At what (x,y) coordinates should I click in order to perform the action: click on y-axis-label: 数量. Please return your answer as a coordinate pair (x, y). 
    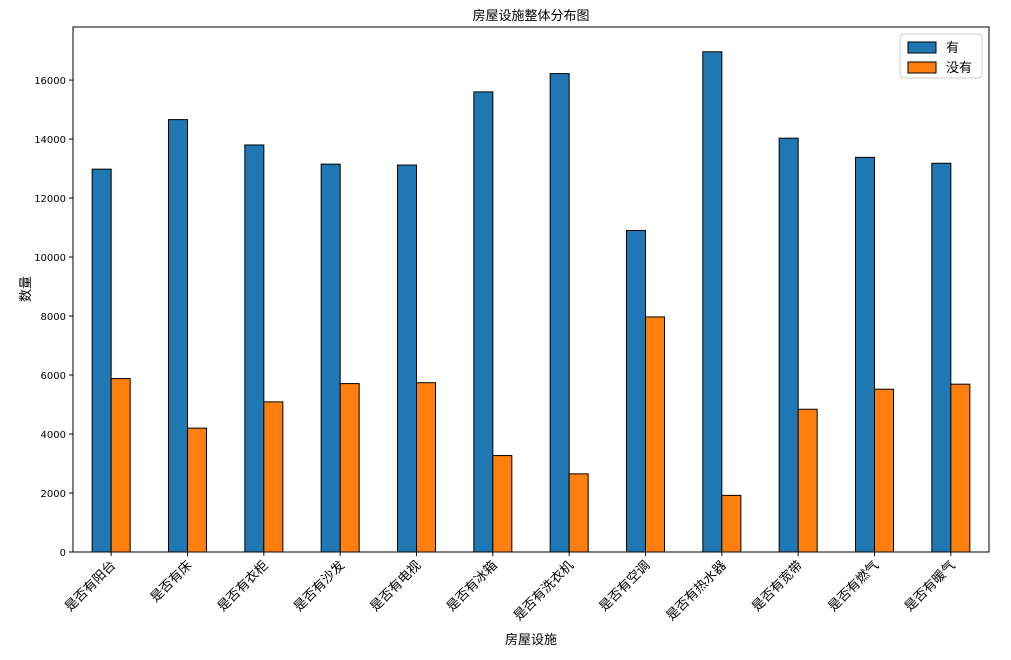
    Looking at the image, I should click on (26, 289).